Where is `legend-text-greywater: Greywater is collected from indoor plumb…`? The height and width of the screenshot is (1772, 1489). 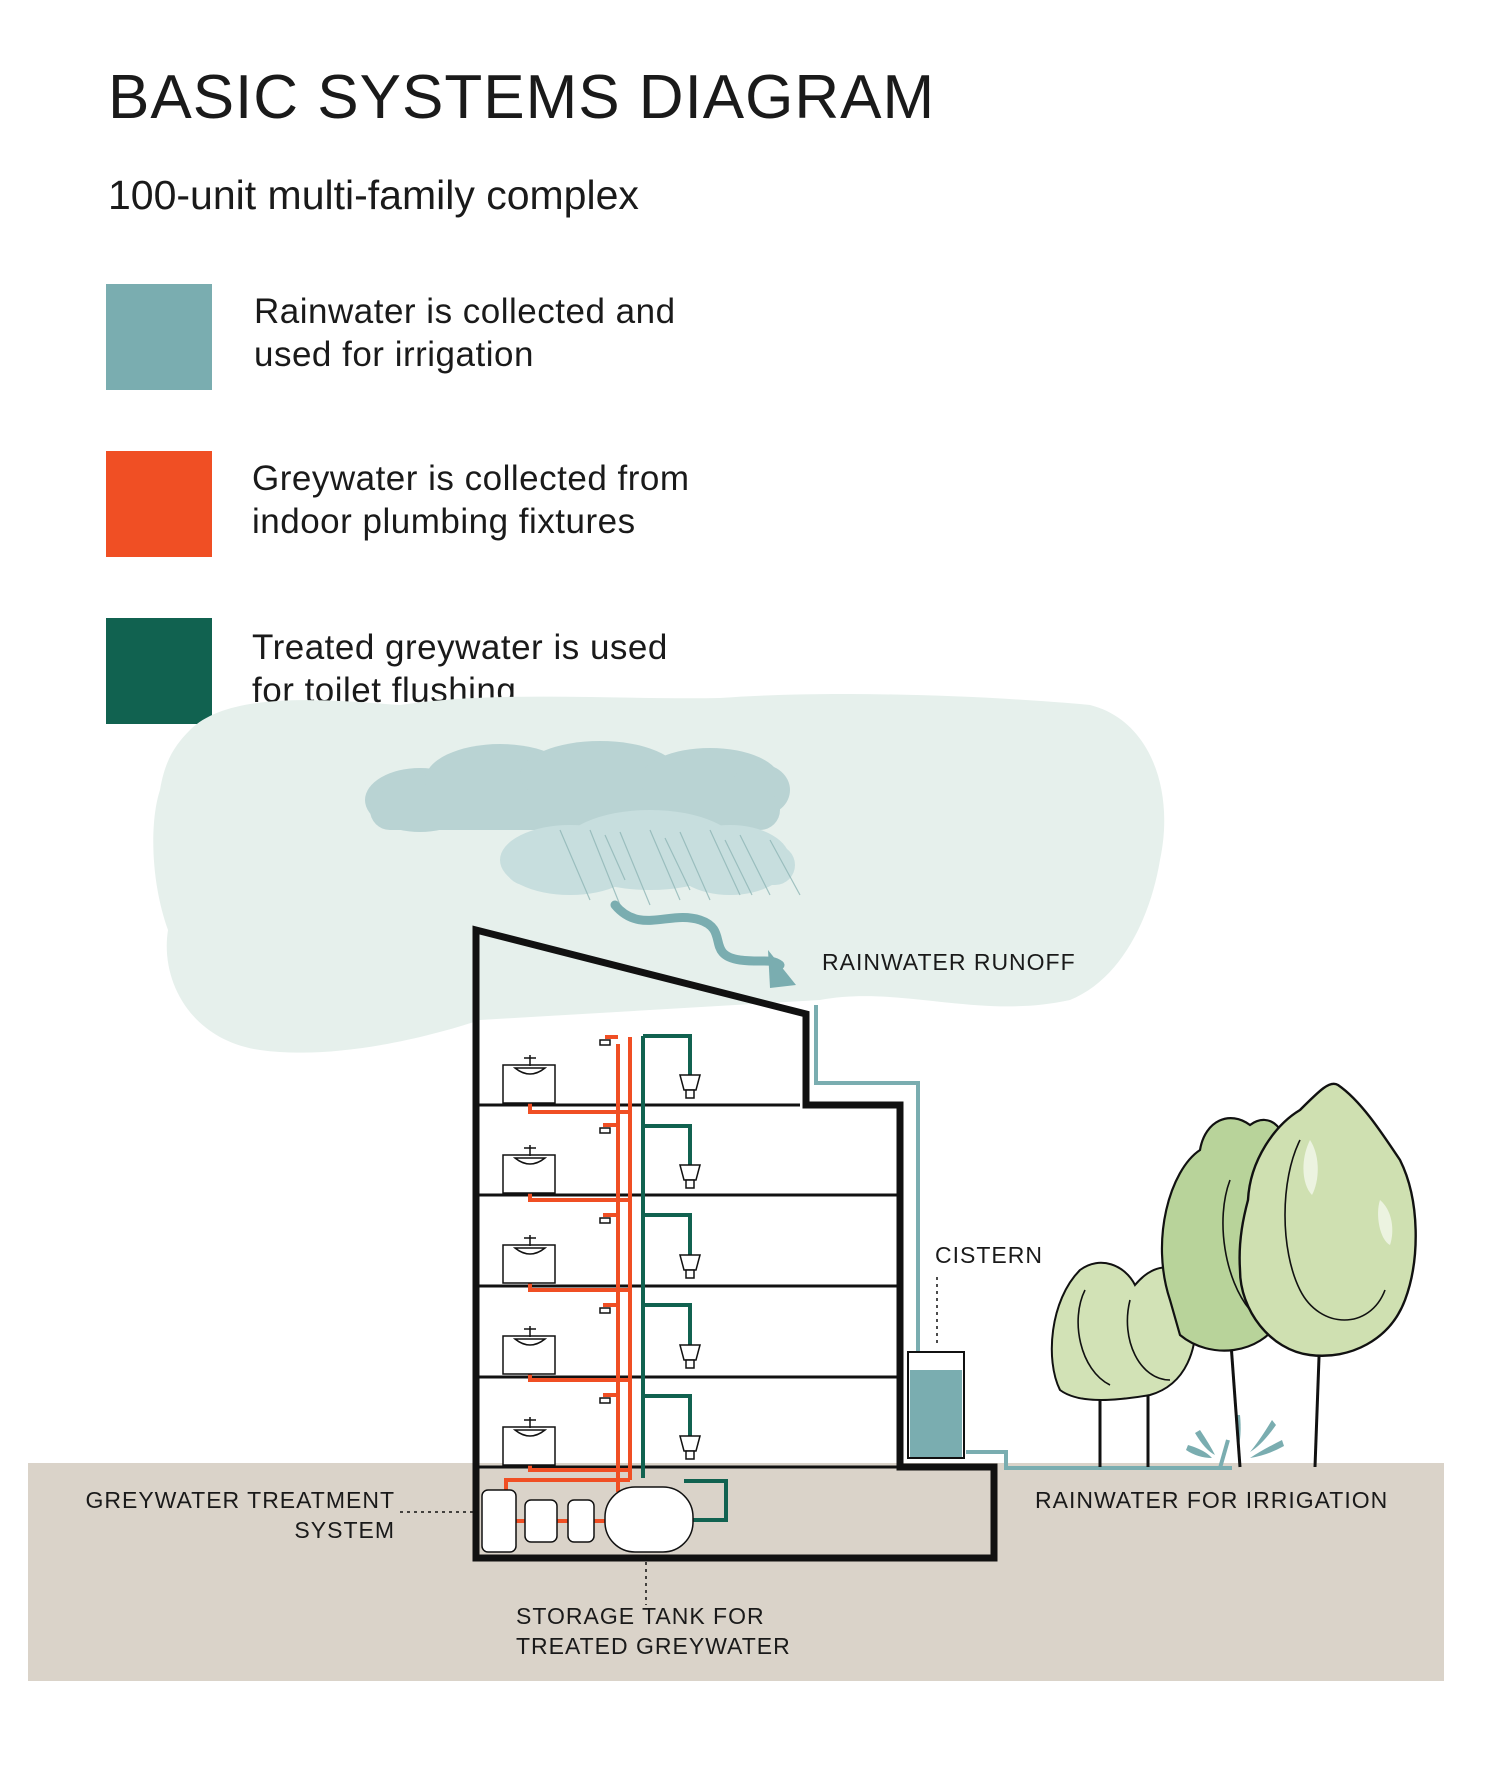
legend-text-greywater: Greywater is collected from indoor plumb… is located at coordinates (532, 500).